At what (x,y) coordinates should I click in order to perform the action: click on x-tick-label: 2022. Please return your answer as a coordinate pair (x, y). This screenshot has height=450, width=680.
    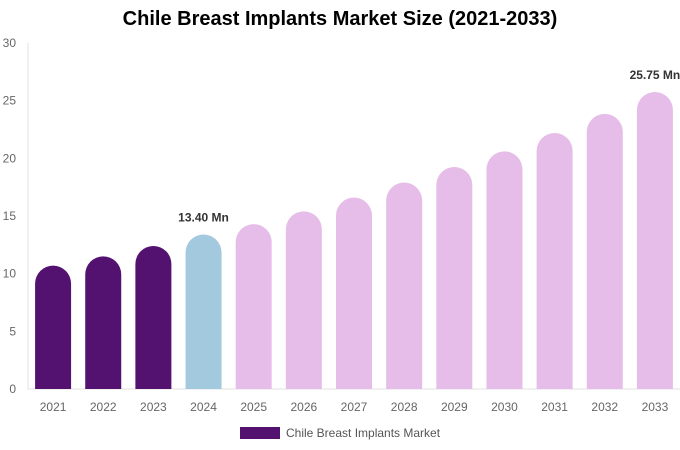
    Looking at the image, I should click on (103, 407).